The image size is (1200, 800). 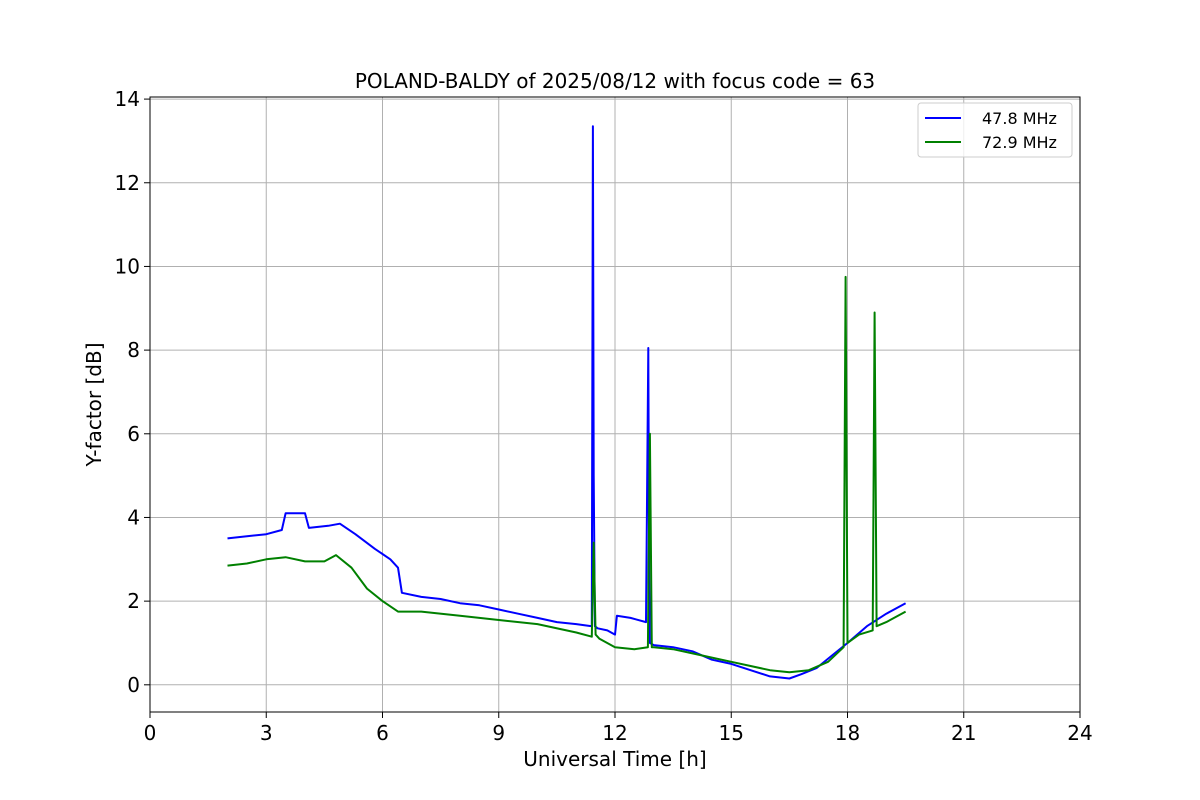 What do you see at coordinates (847, 733) in the screenshot?
I see `x-tick-label: 18` at bounding box center [847, 733].